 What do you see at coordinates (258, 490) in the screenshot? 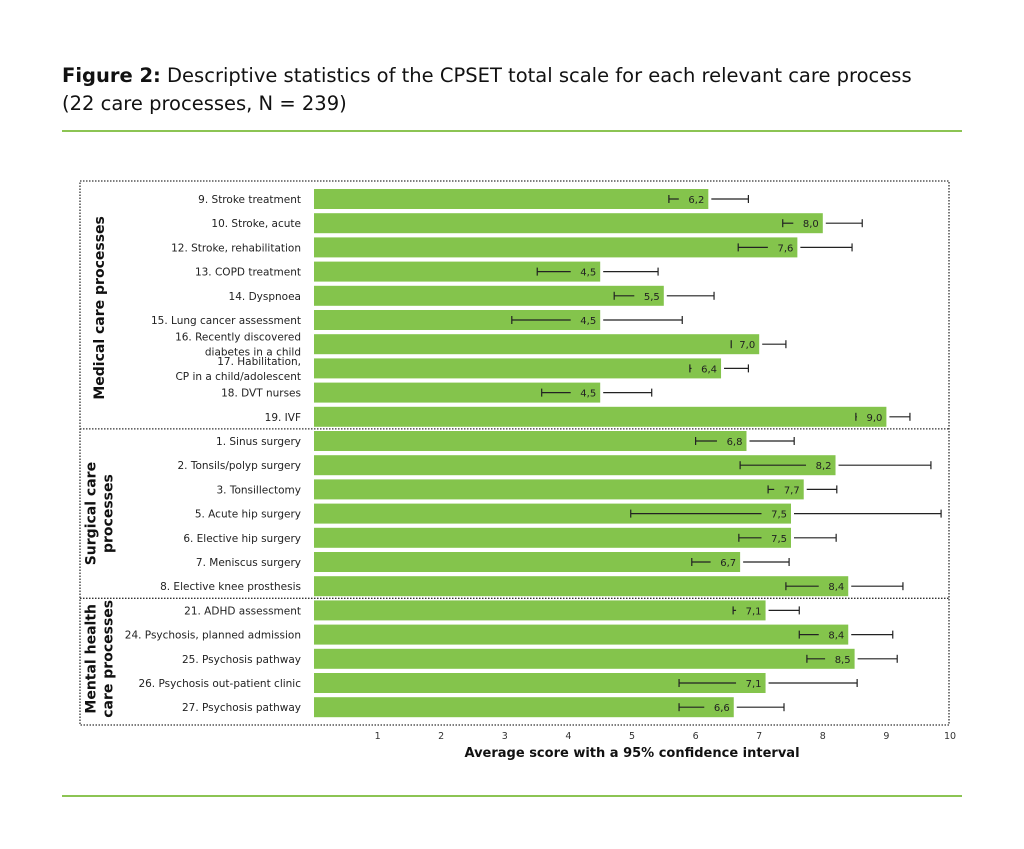
I see `category-label: 3. Tonsillectomy` at bounding box center [258, 490].